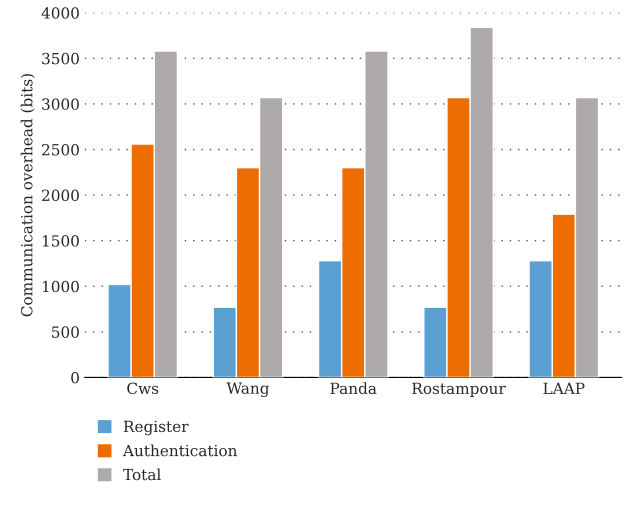 The height and width of the screenshot is (510, 628). I want to click on x-tick-label: LAAP, so click(564, 388).